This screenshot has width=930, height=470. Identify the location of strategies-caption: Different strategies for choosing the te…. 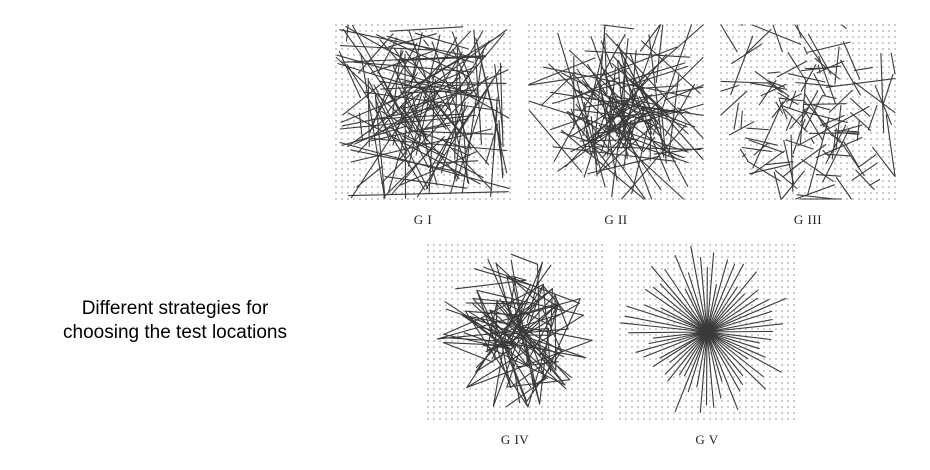
(175, 321).